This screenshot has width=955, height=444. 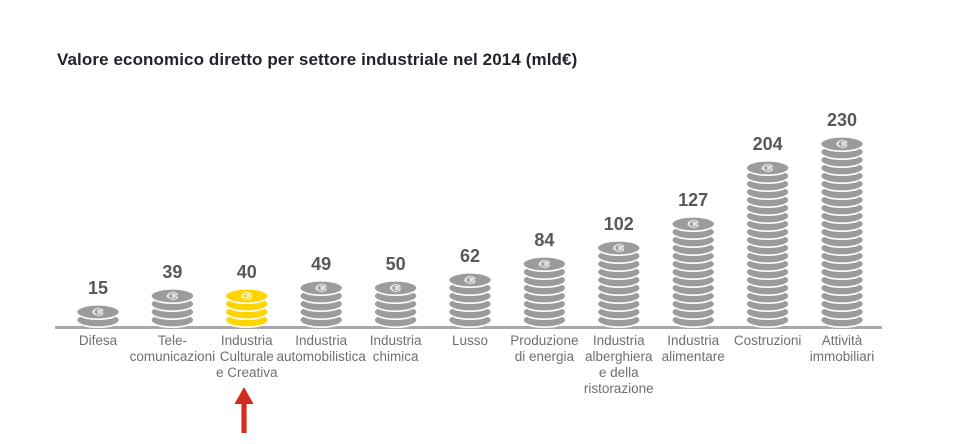 I want to click on category-label-line: ristorazione, so click(x=618, y=388).